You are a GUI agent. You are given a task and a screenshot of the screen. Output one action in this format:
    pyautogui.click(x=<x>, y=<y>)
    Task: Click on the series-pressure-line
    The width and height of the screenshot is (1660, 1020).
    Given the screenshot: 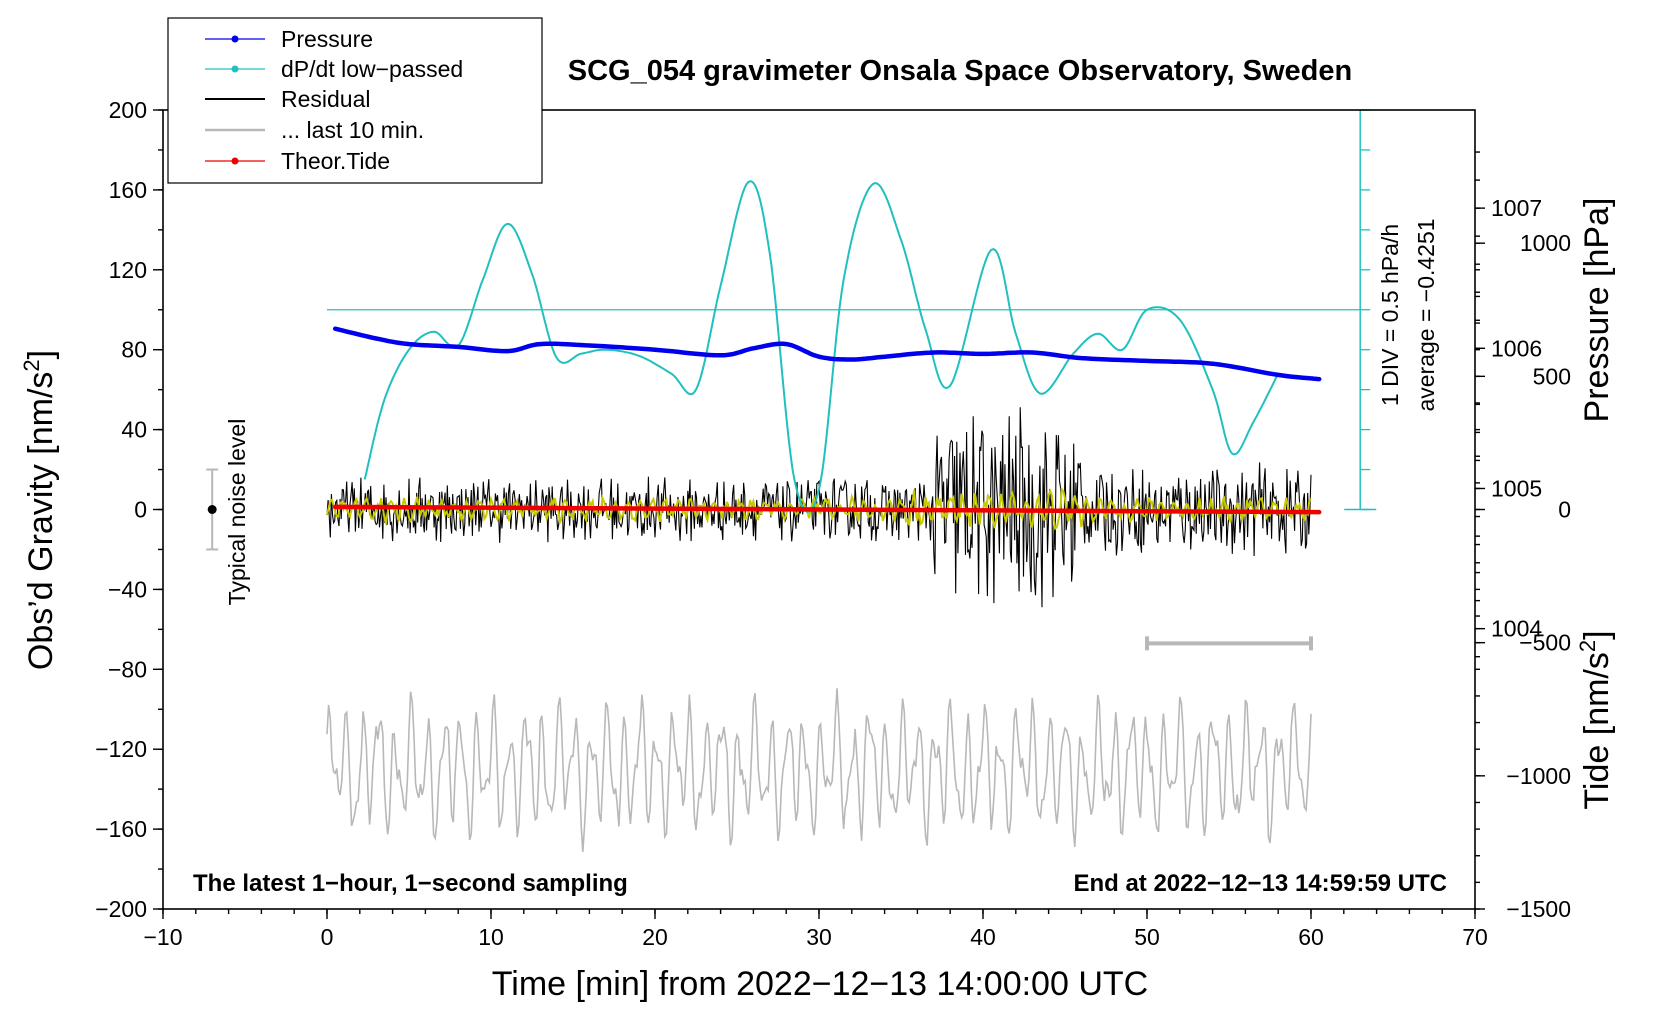 What is the action you would take?
    pyautogui.click(x=827, y=354)
    